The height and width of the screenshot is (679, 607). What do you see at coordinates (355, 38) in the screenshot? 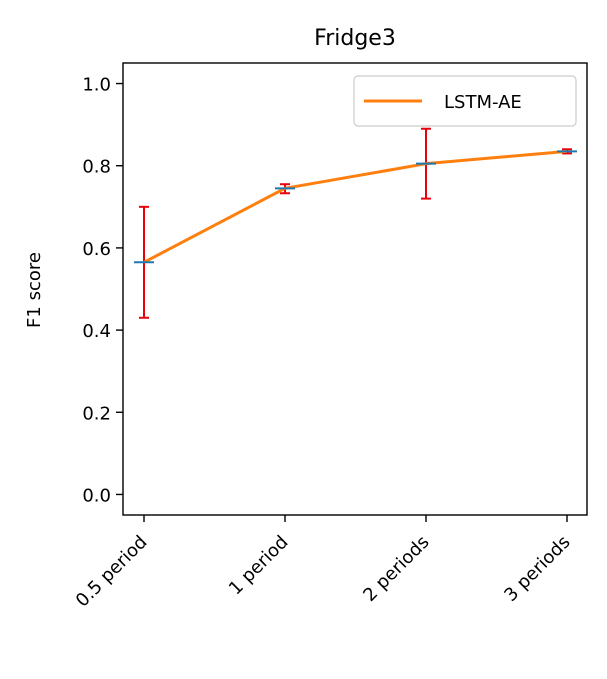
I see `chart-title: Fridge3` at bounding box center [355, 38].